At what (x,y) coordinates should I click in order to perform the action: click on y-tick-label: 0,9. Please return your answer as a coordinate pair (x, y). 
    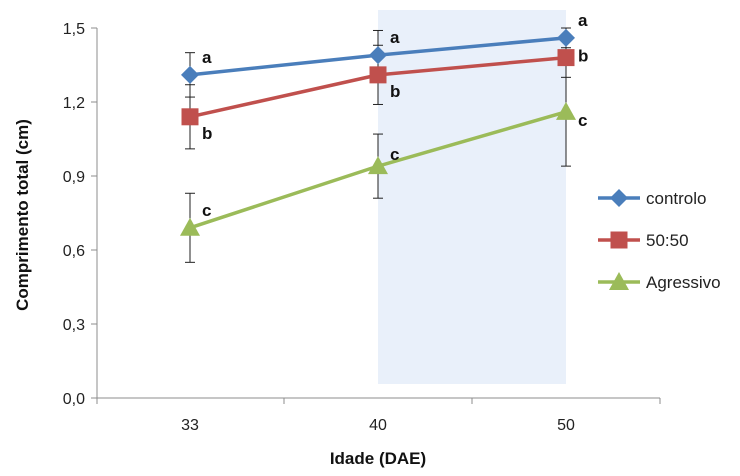
    Looking at the image, I should click on (74, 177).